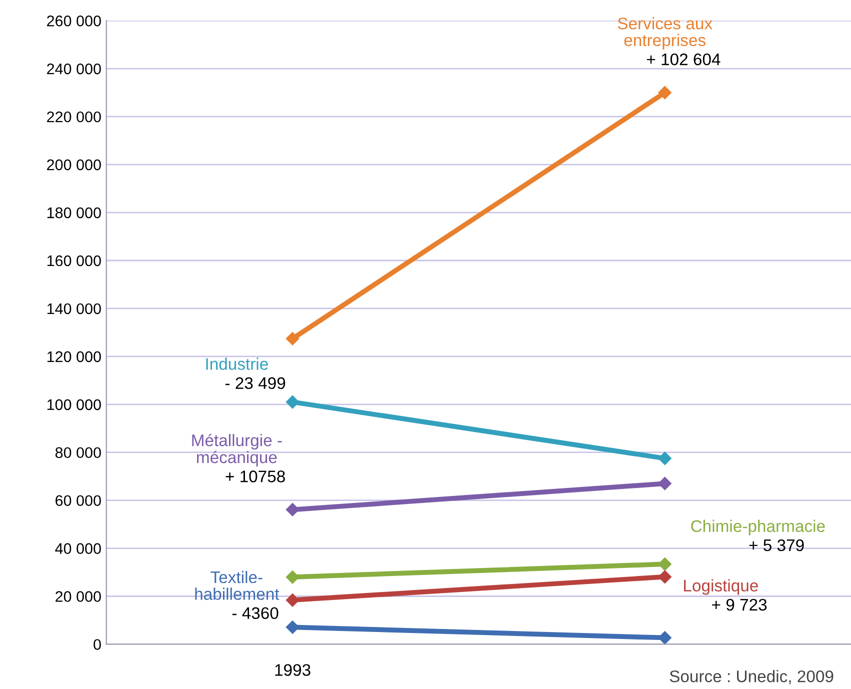  What do you see at coordinates (237, 450) in the screenshot?
I see `text: Métallurgie - mécanique` at bounding box center [237, 450].